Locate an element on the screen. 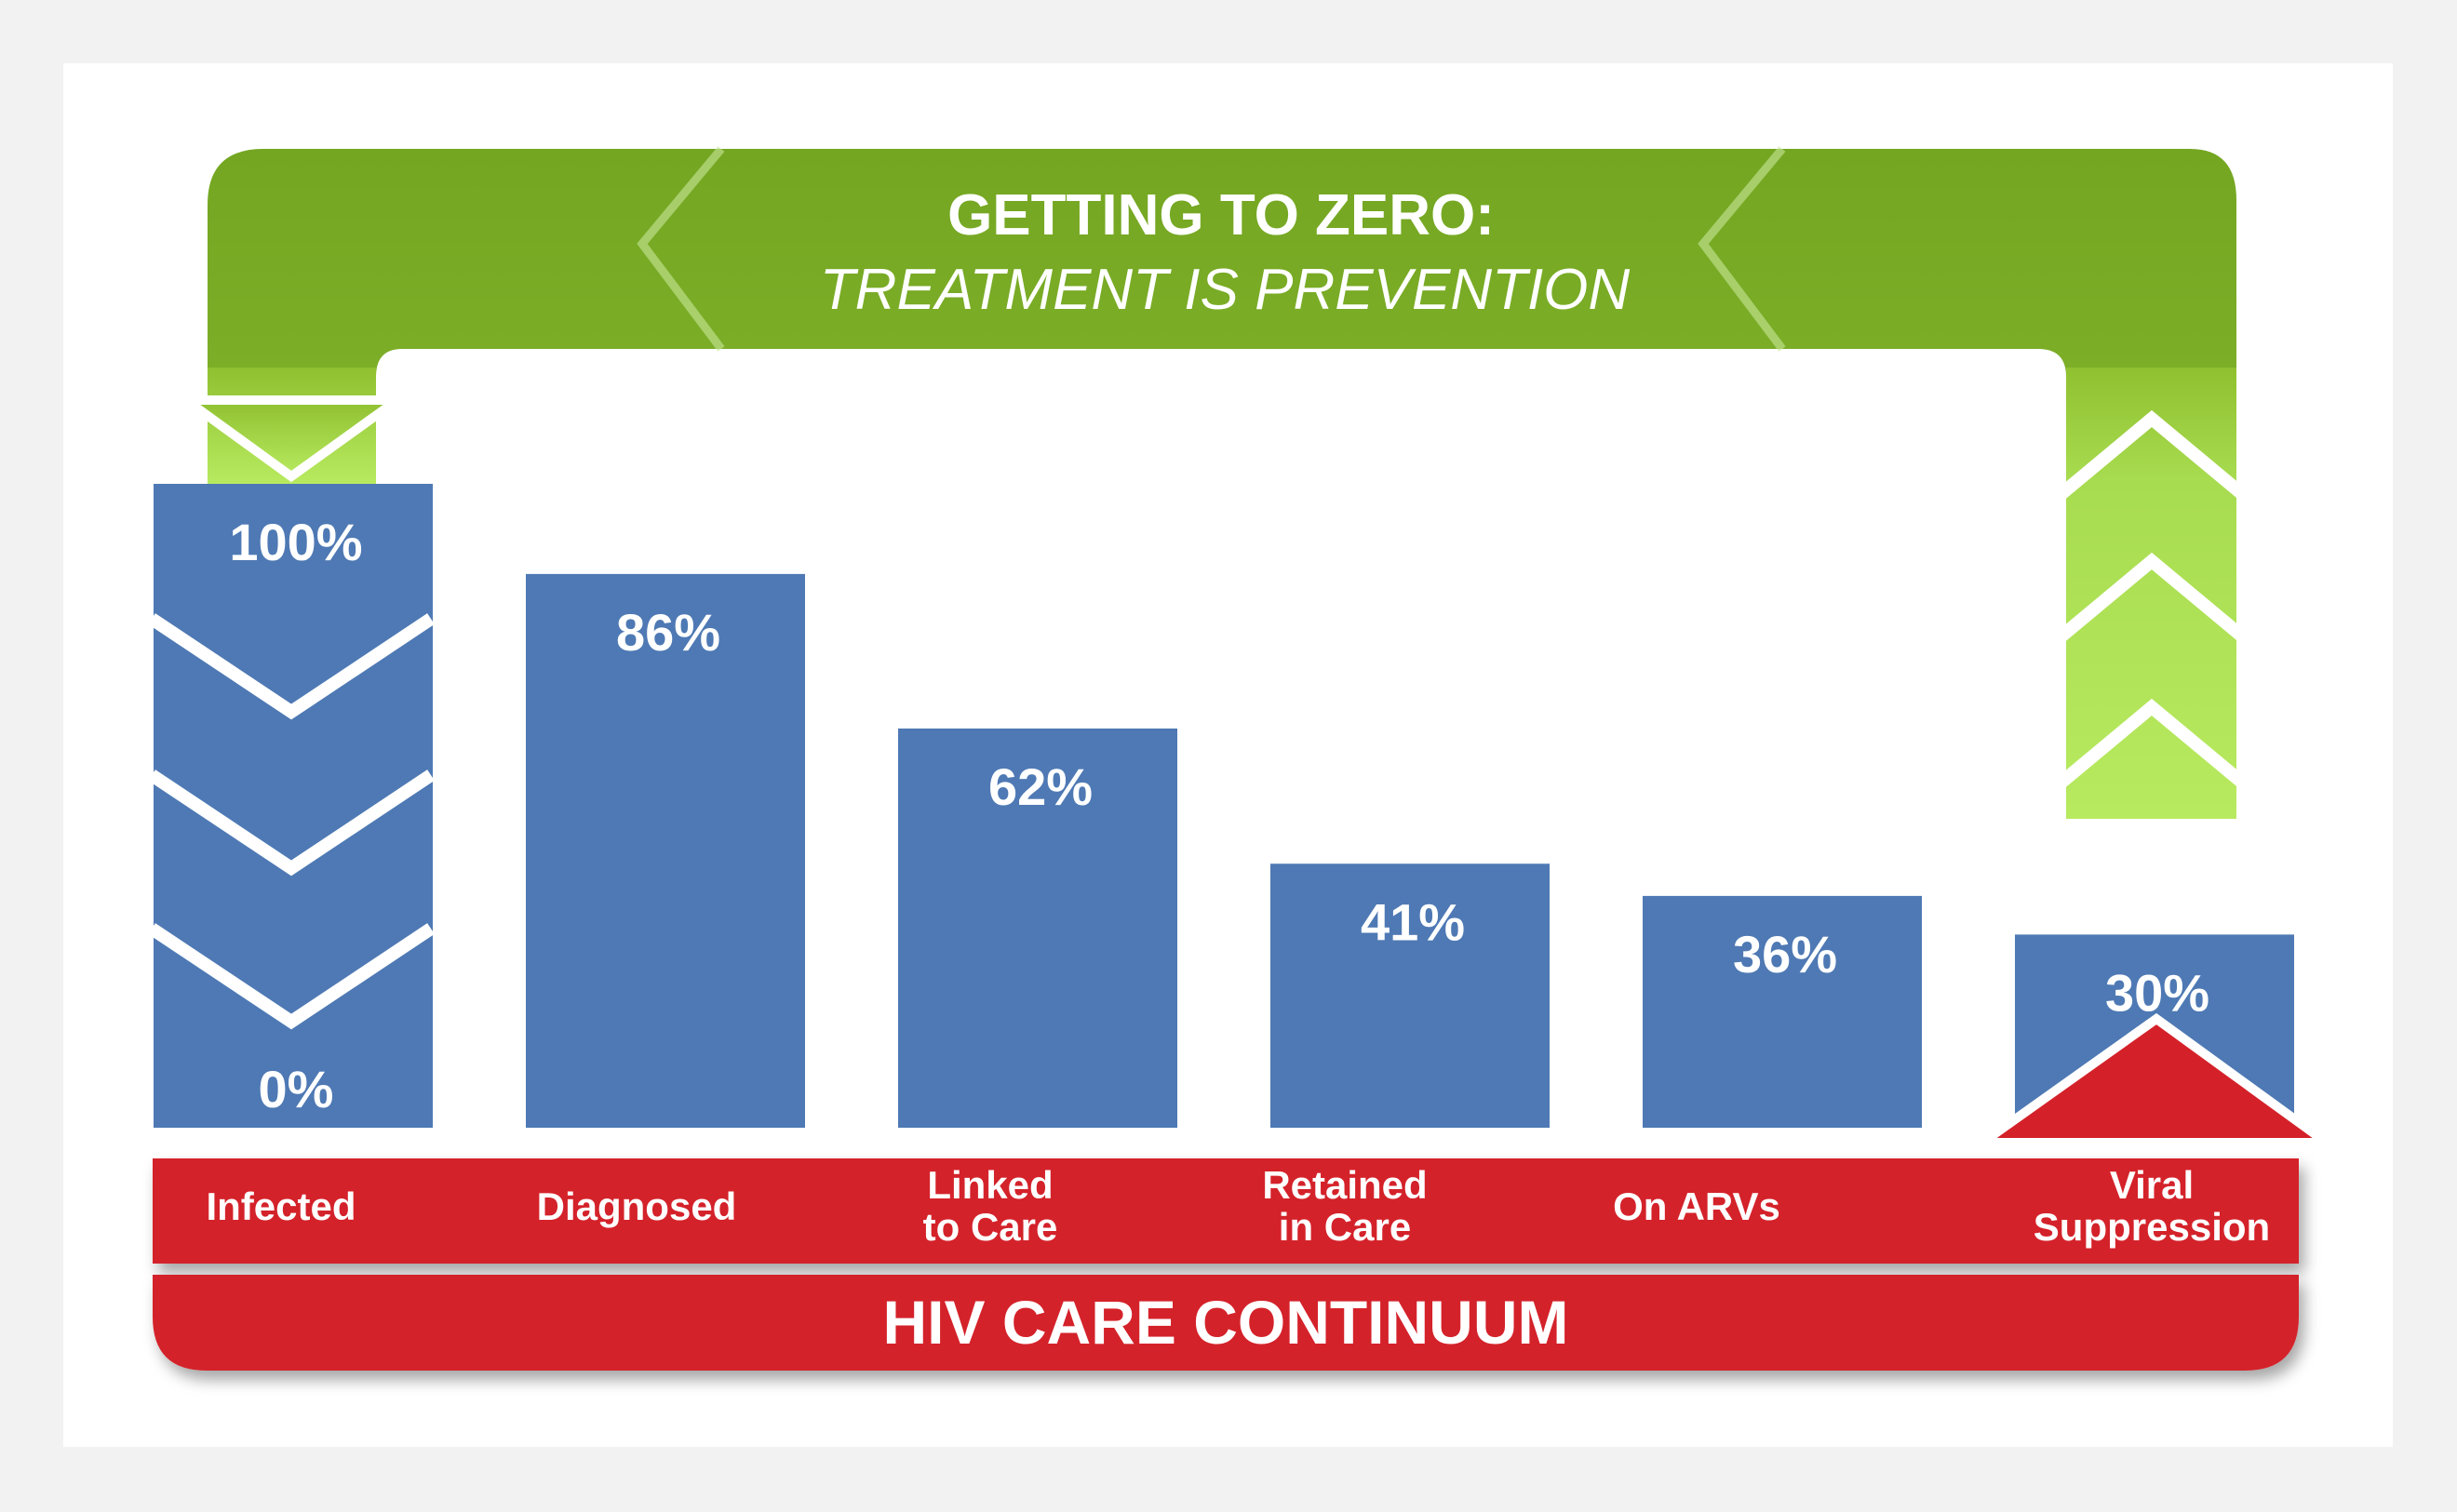 Image resolution: width=2457 pixels, height=1512 pixels. green-right-leg is located at coordinates (2151, 593).